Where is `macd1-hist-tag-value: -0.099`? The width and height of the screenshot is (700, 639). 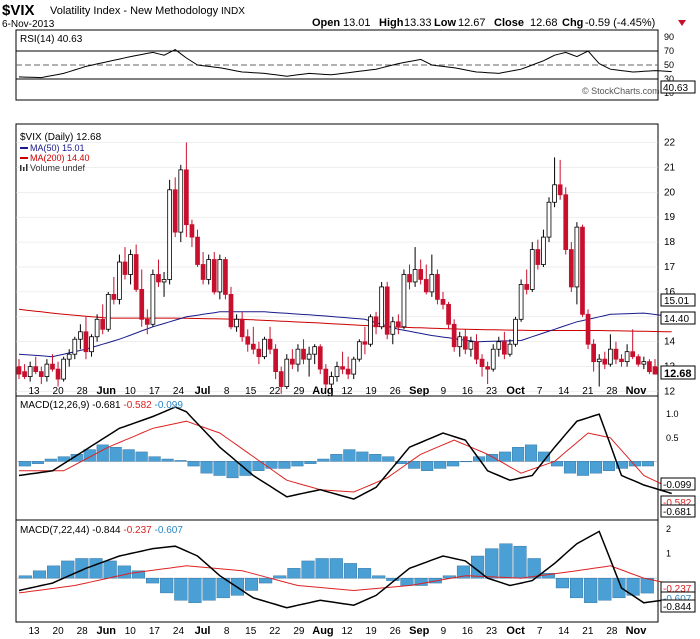
macd1-hist-tag-value: -0.099 is located at coordinates (677, 485).